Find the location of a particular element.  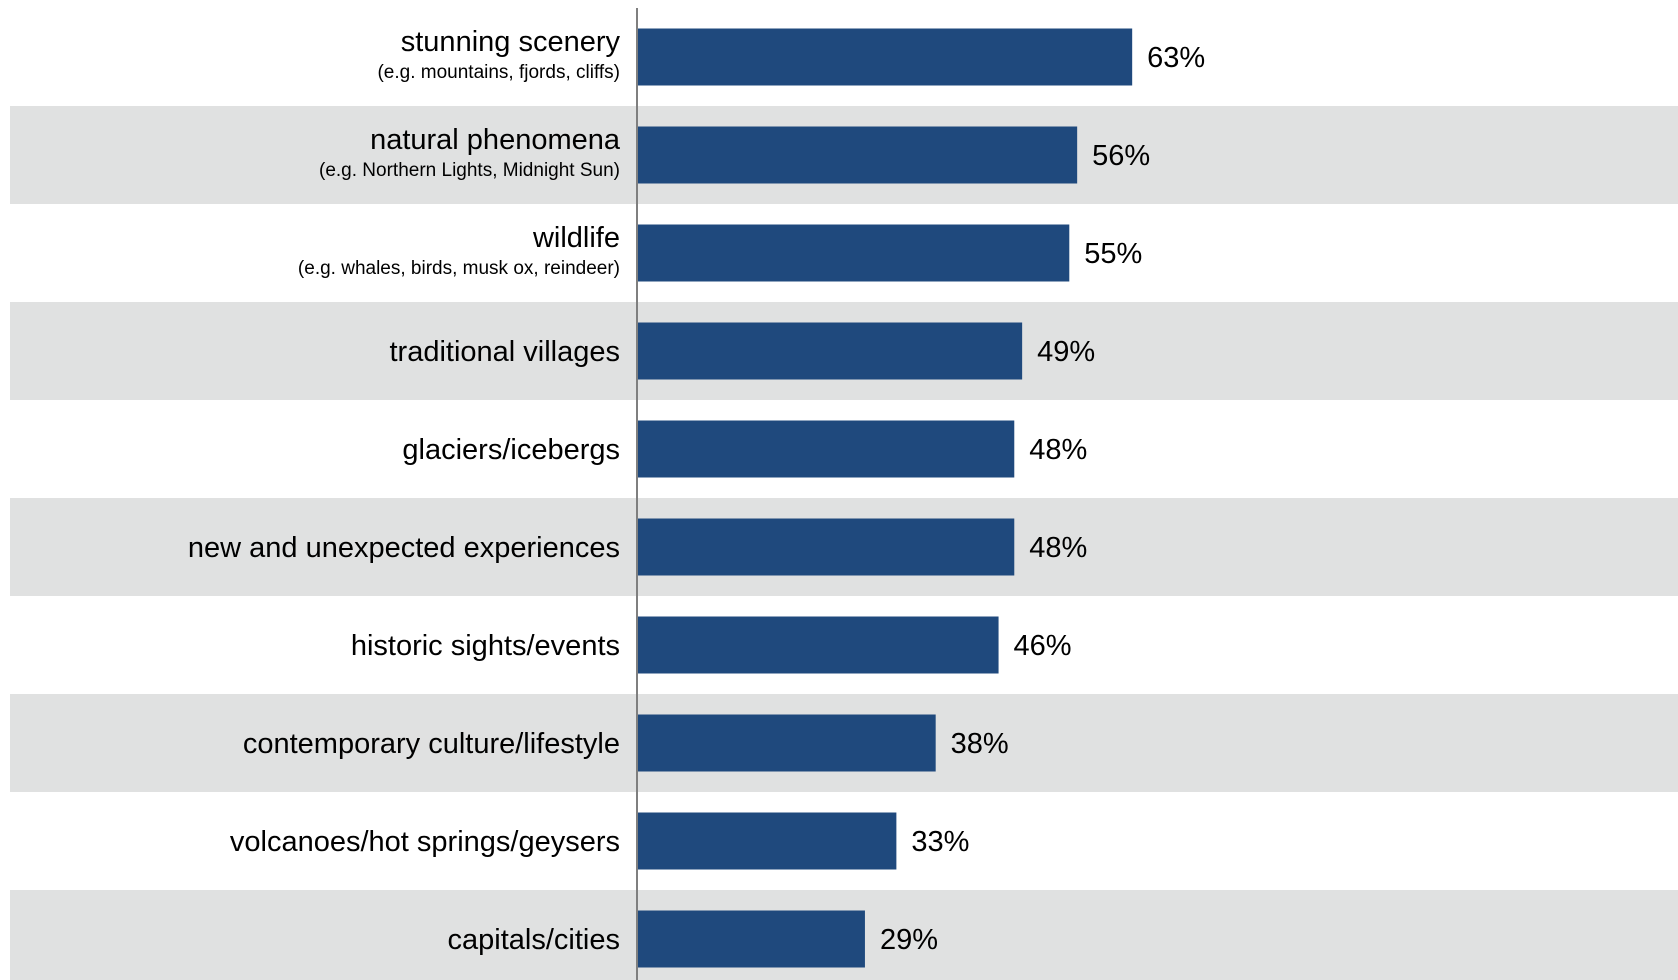

value-label: 29% is located at coordinates (909, 940).